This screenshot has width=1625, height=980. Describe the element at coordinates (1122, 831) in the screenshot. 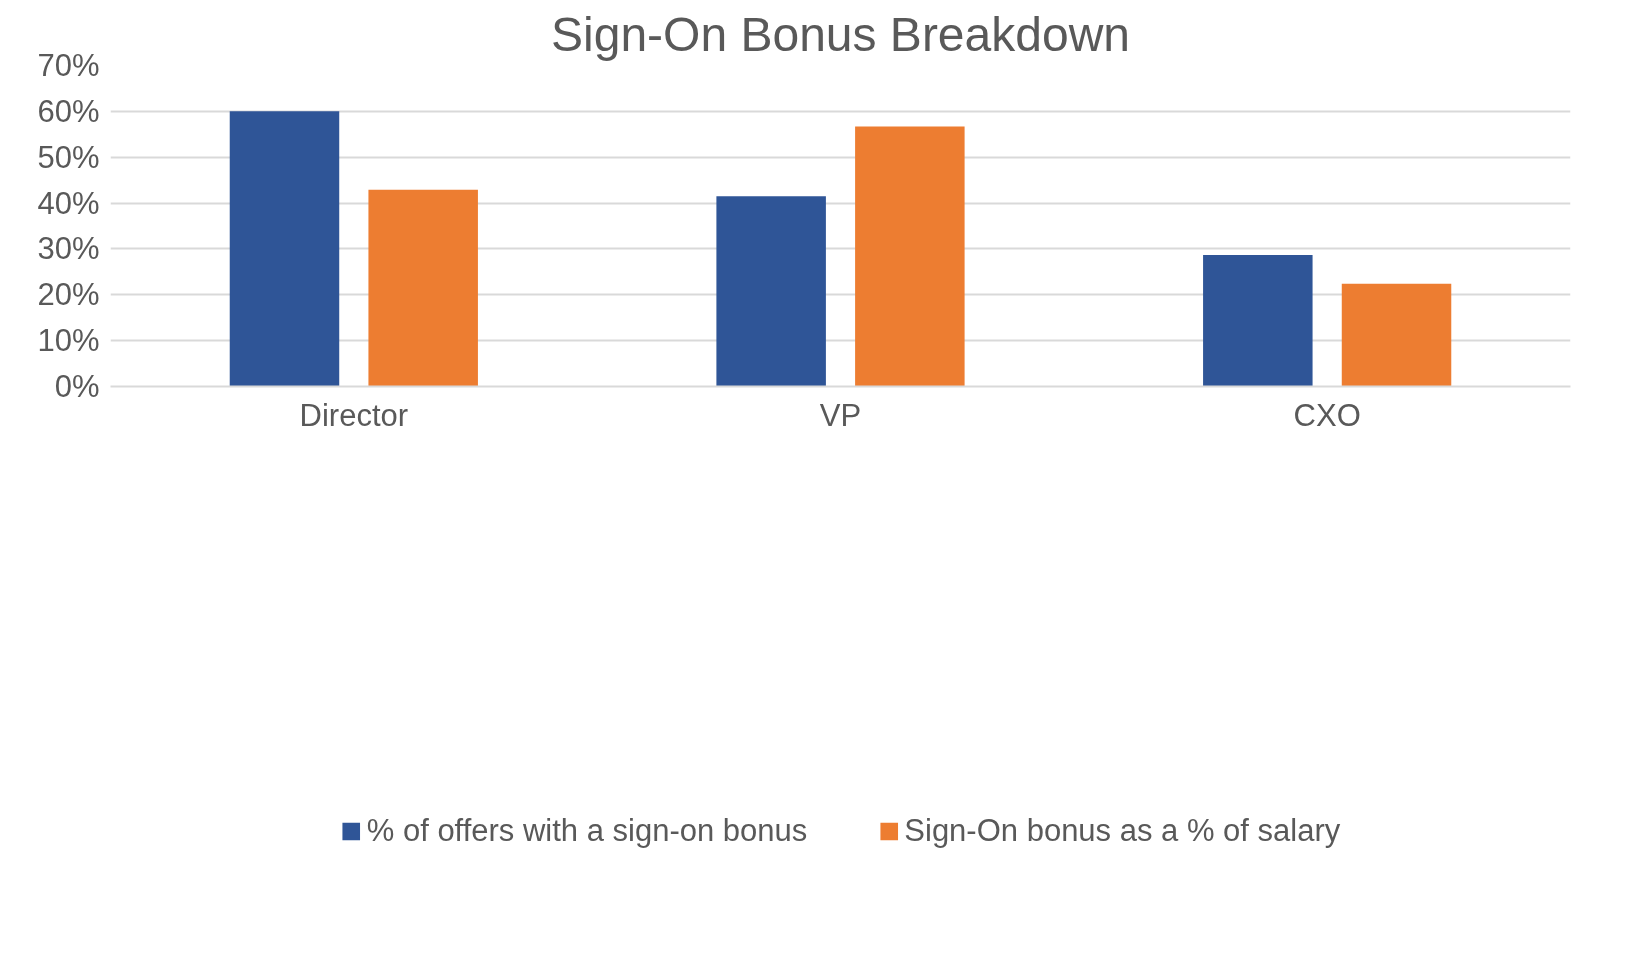

I see `legend-label: Sign-On bonus as a % of salary` at that location.